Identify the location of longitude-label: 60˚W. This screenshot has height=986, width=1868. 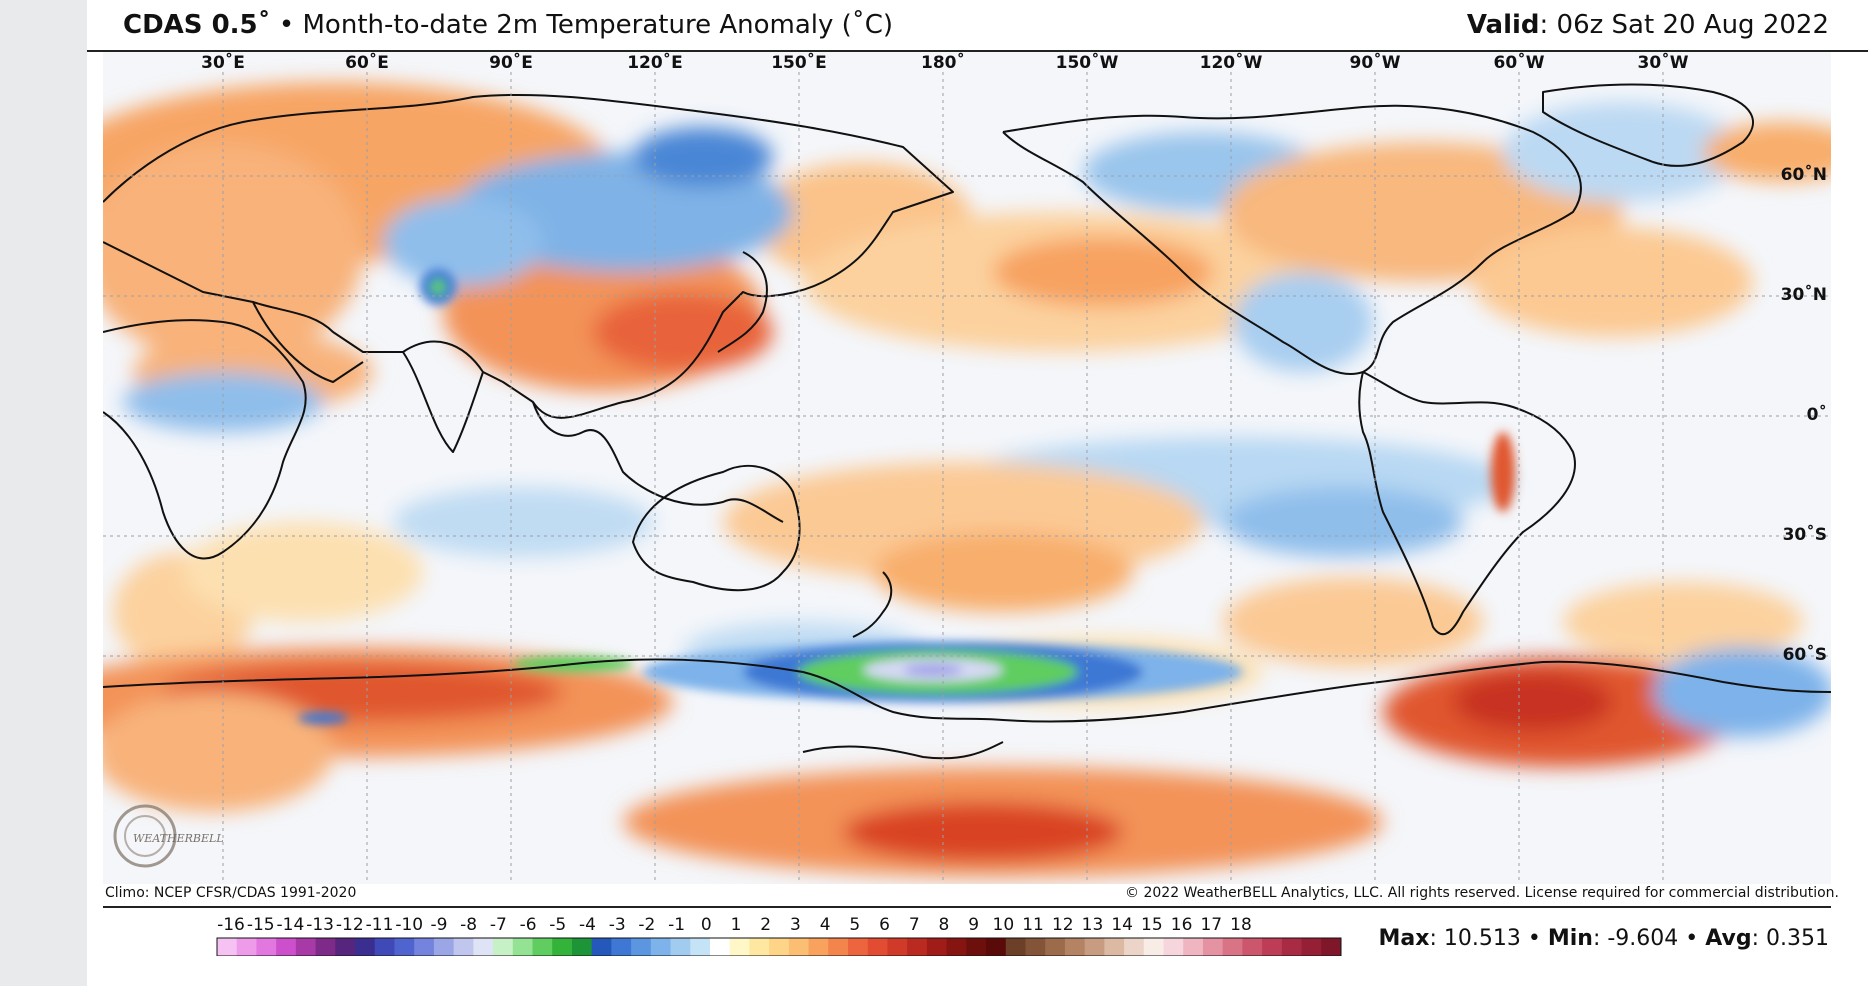
(1519, 62).